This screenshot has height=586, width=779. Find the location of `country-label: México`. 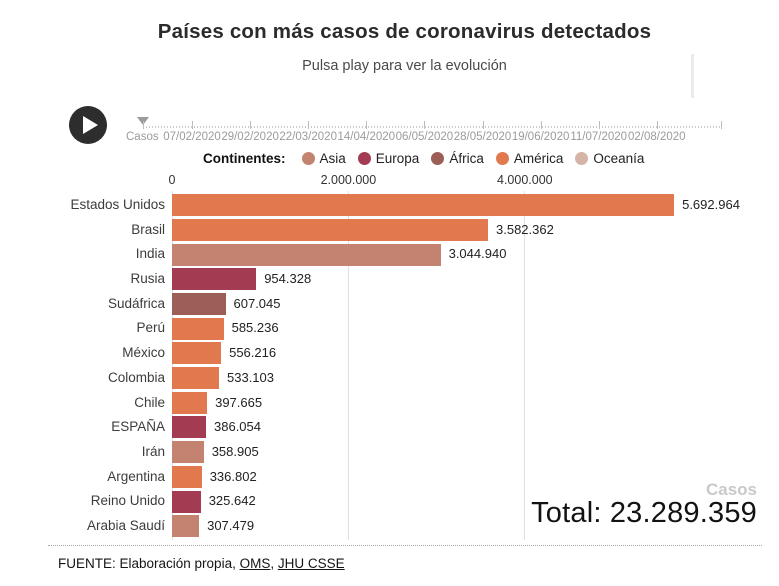

country-label: México is located at coordinates (143, 353).